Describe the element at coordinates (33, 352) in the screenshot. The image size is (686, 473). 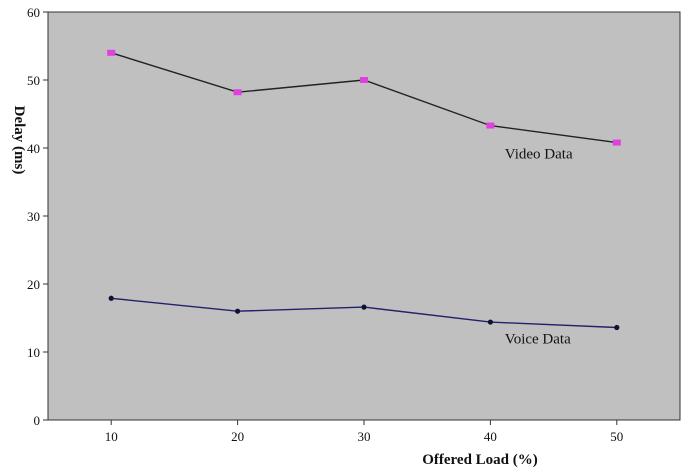
I see `y-tick-label: 10` at that location.